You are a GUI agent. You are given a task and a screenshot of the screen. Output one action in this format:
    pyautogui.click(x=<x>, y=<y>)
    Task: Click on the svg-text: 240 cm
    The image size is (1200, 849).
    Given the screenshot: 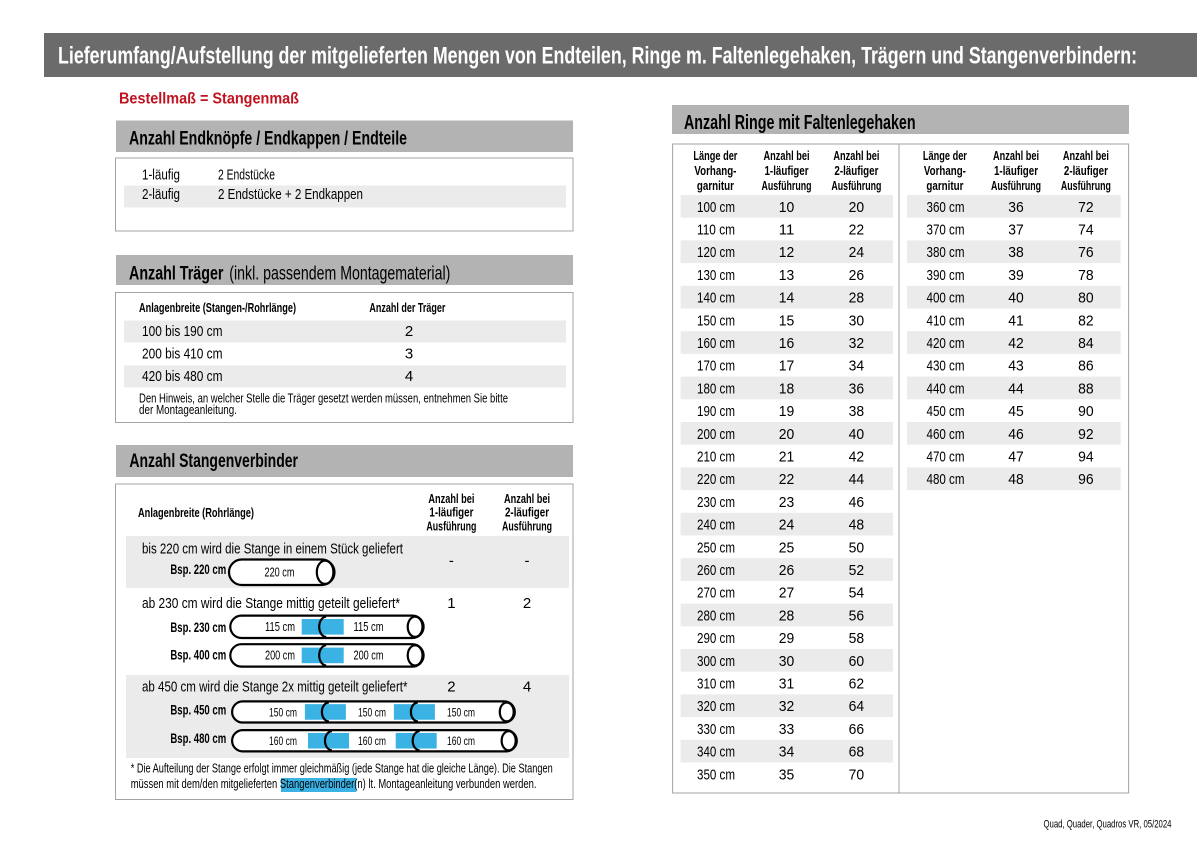 What is the action you would take?
    pyautogui.click(x=716, y=525)
    